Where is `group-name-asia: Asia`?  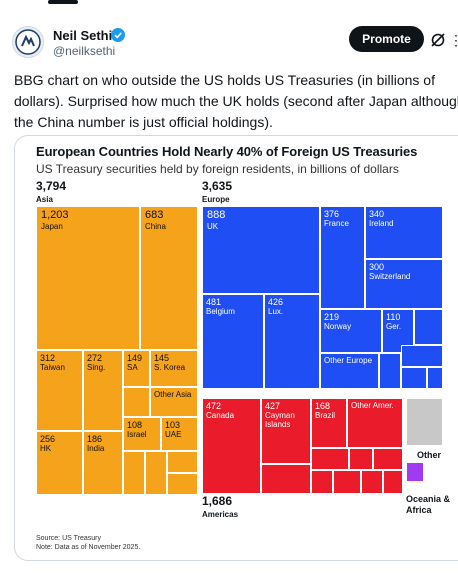 group-name-asia: Asia is located at coordinates (44, 199).